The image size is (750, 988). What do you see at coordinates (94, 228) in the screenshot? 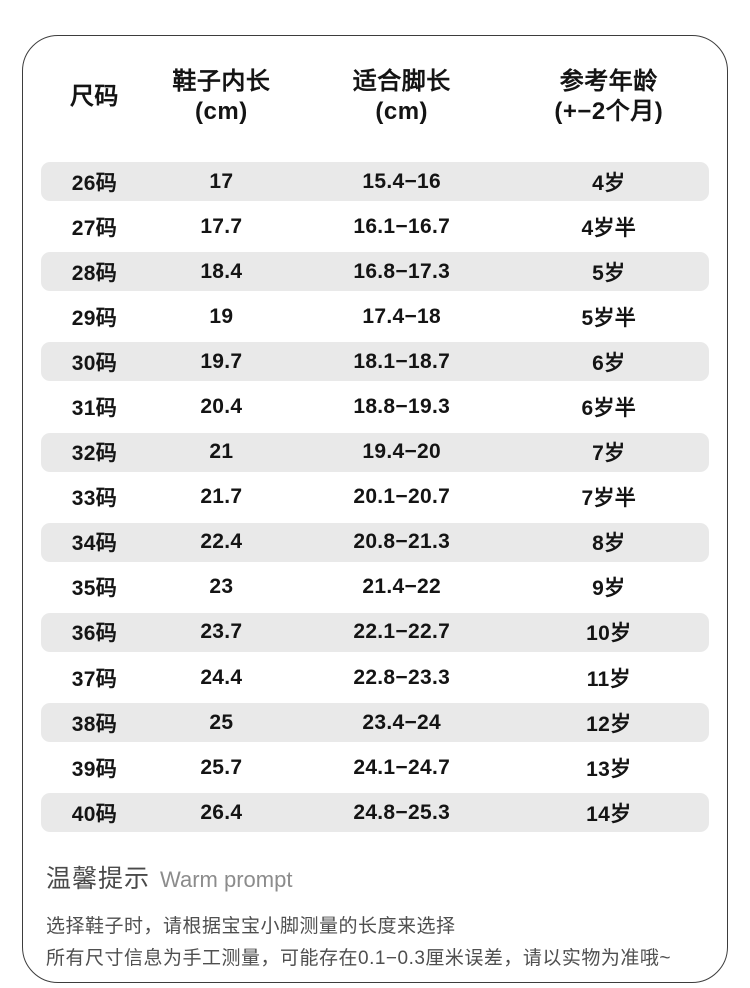
I see `size-cell: 27码` at bounding box center [94, 228].